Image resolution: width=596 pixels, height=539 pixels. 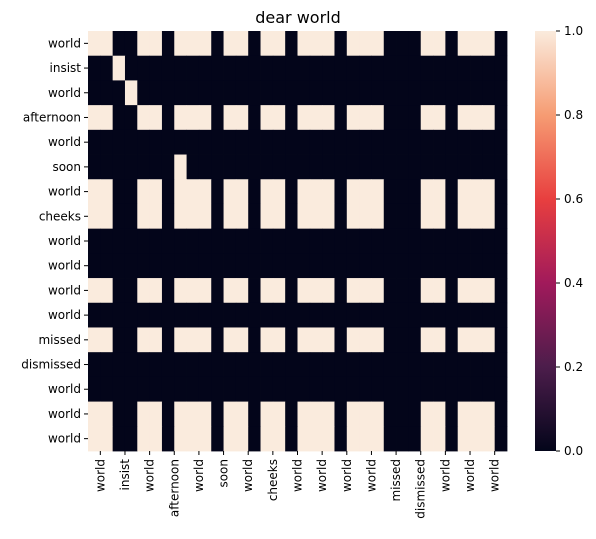 What do you see at coordinates (64, 315) in the screenshot?
I see `y-tick-label: world` at bounding box center [64, 315].